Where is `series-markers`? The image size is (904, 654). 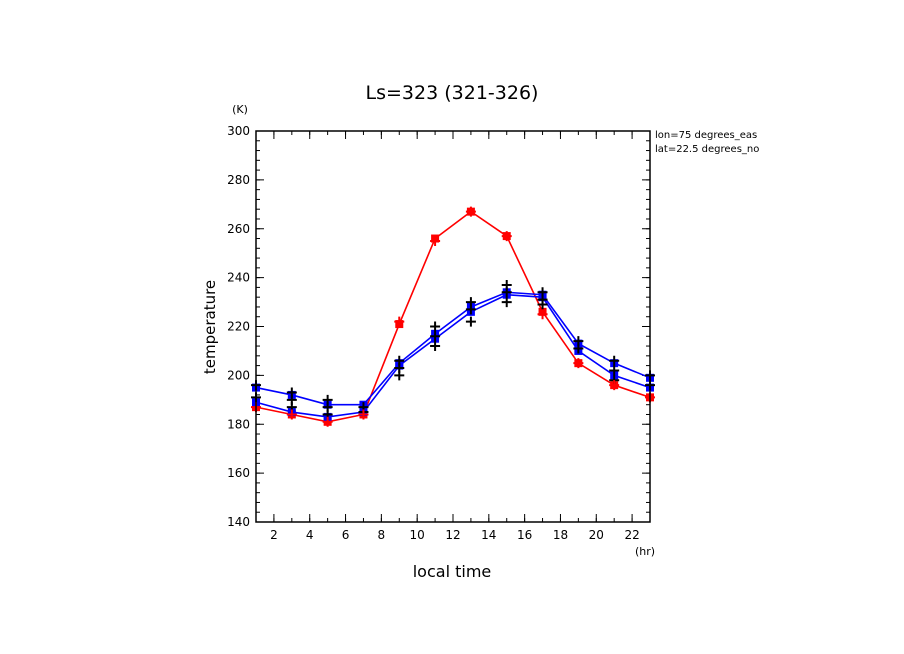
series-markers is located at coordinates (453, 316).